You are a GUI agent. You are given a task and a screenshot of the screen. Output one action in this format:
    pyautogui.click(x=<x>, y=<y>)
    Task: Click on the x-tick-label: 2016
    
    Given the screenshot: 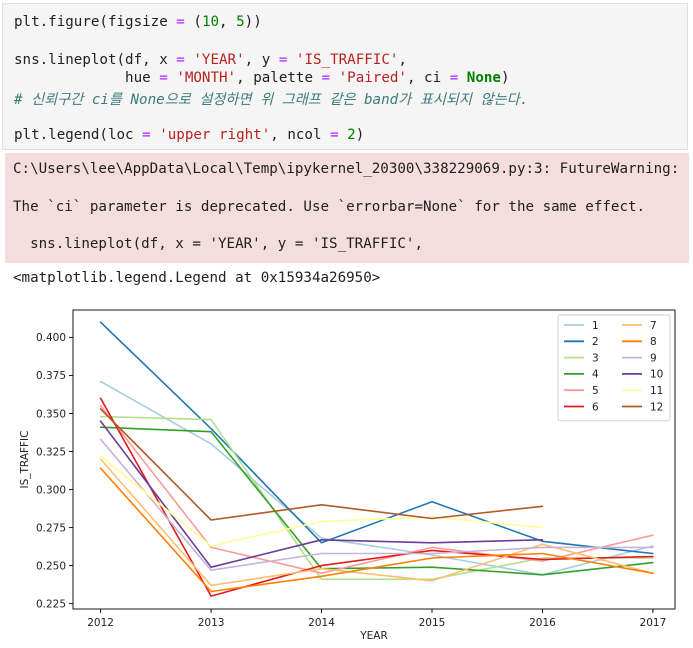 What is the action you would take?
    pyautogui.click(x=542, y=623)
    